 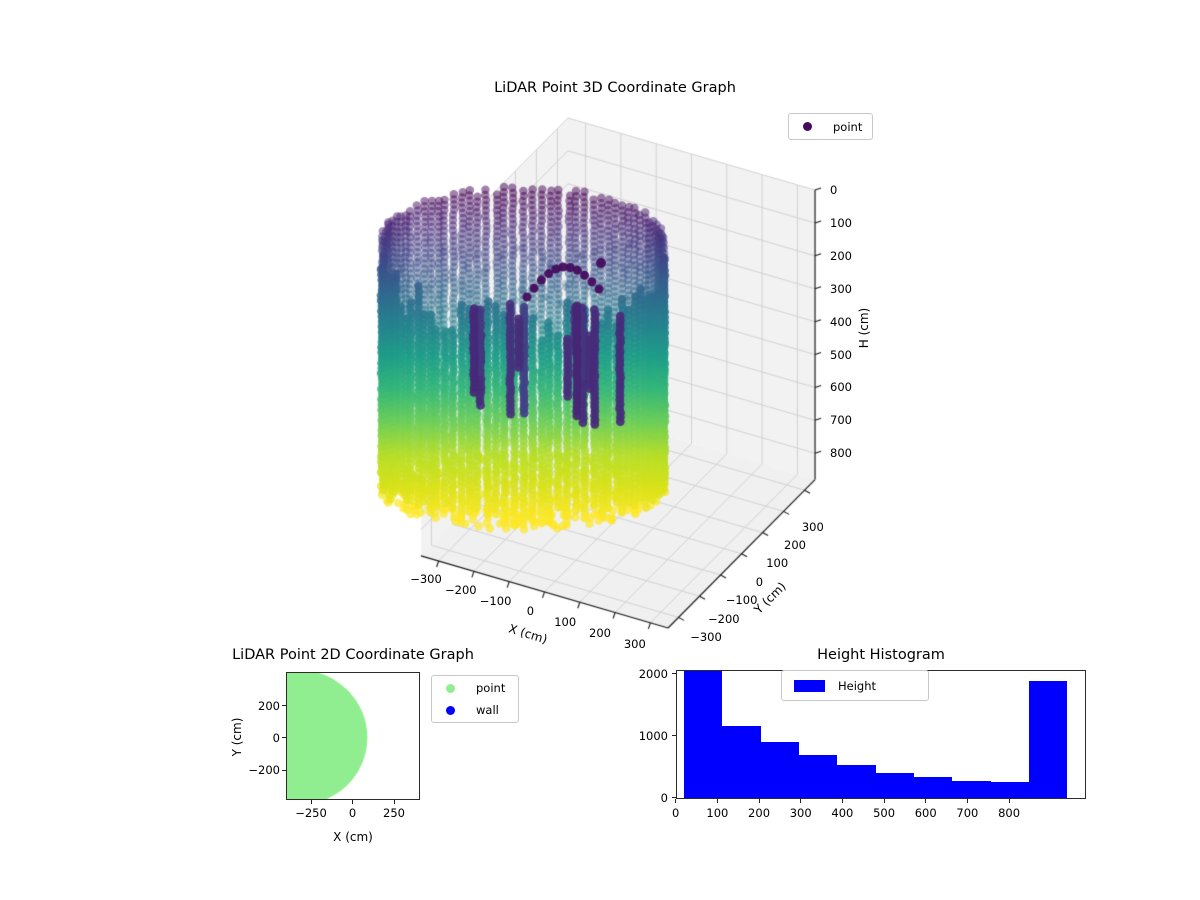 I want to click on plot3d-zlabel: H (cm), so click(x=864, y=328).